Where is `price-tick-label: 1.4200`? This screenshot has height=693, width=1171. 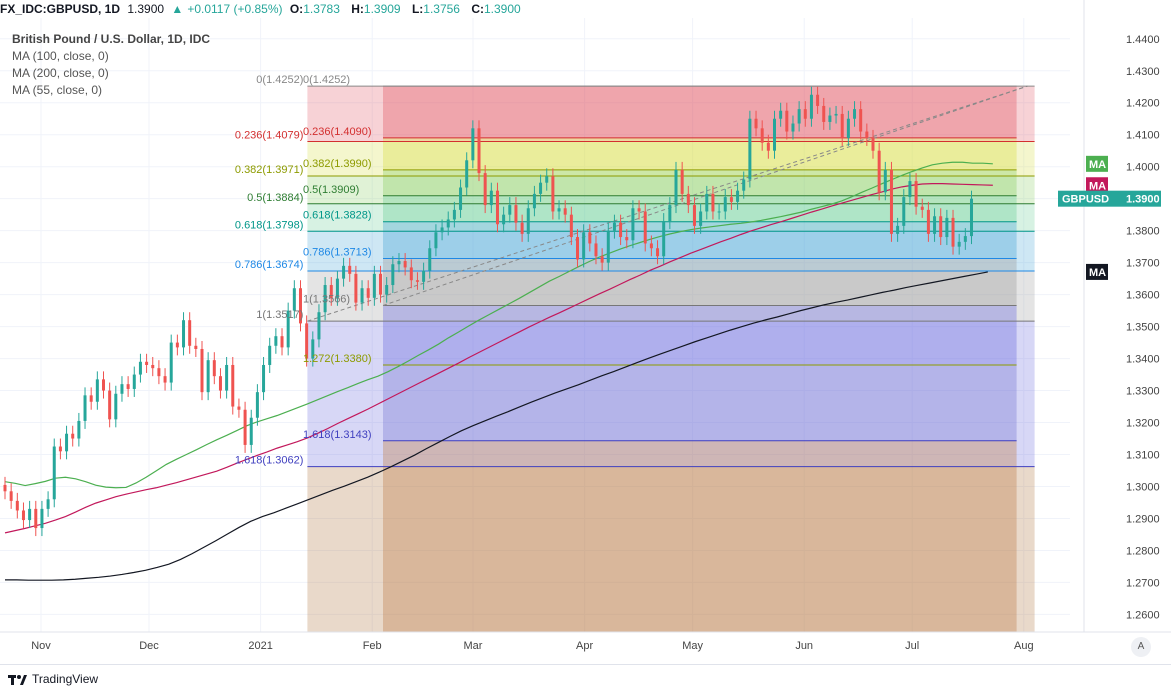
price-tick-label: 1.4200 is located at coordinates (1143, 104).